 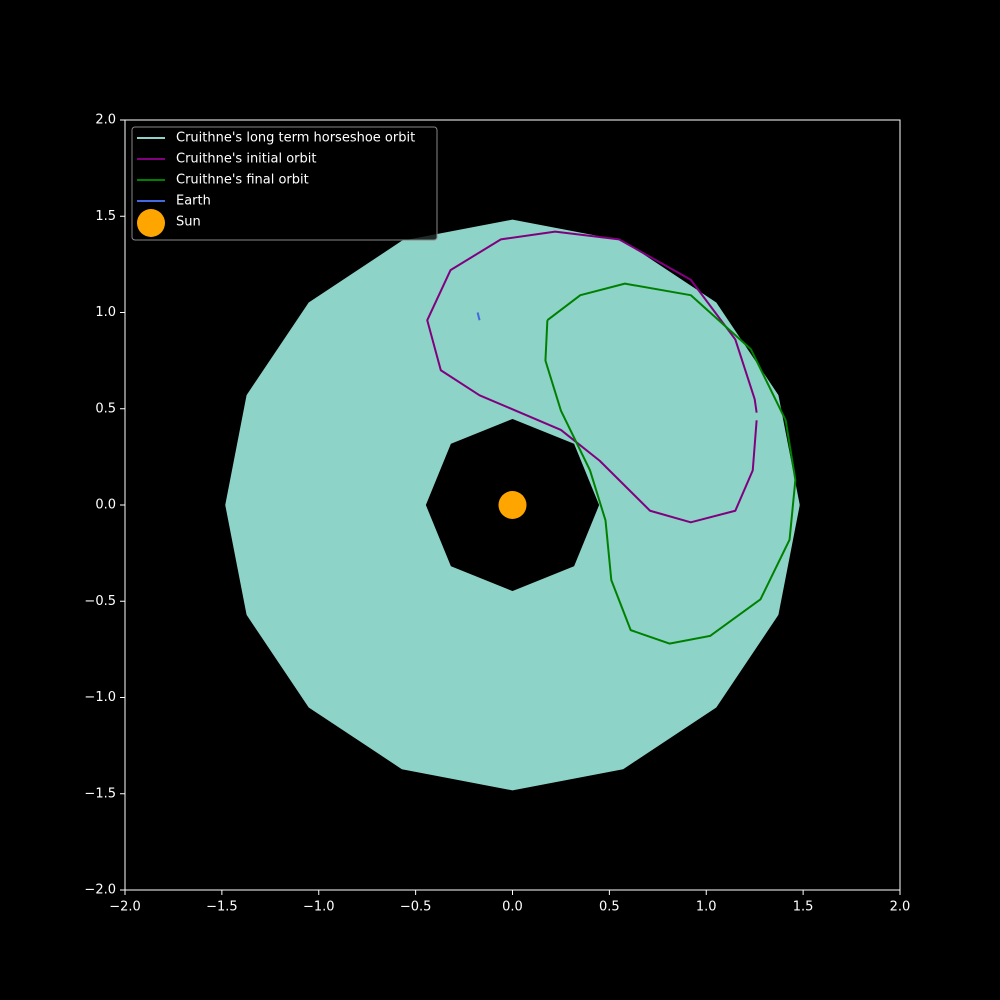 I want to click on scatter-point, so click(x=512, y=505).